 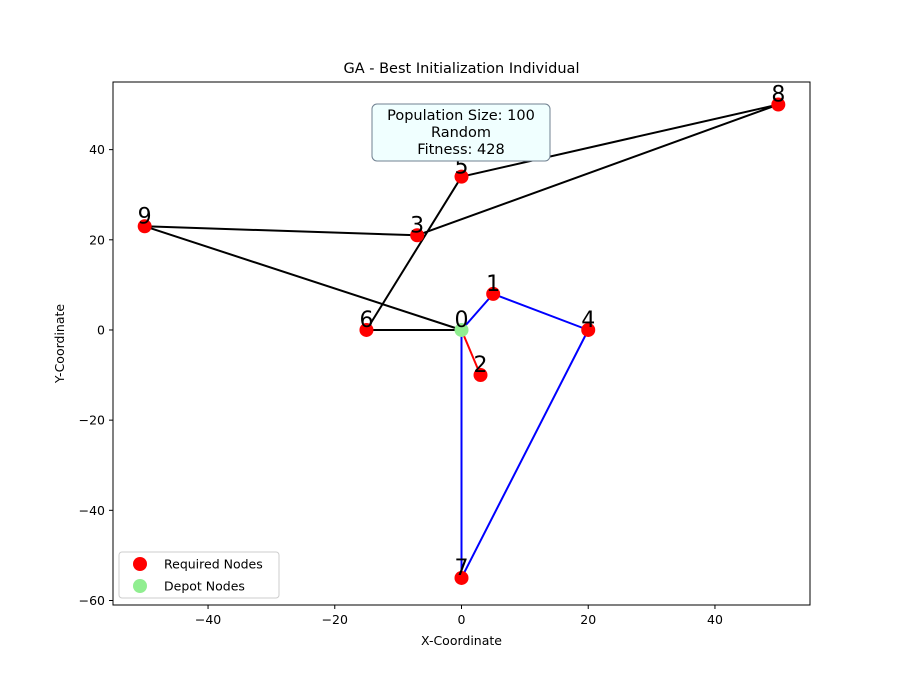 What do you see at coordinates (92, 600) in the screenshot?
I see `y-tick-label: −60` at bounding box center [92, 600].